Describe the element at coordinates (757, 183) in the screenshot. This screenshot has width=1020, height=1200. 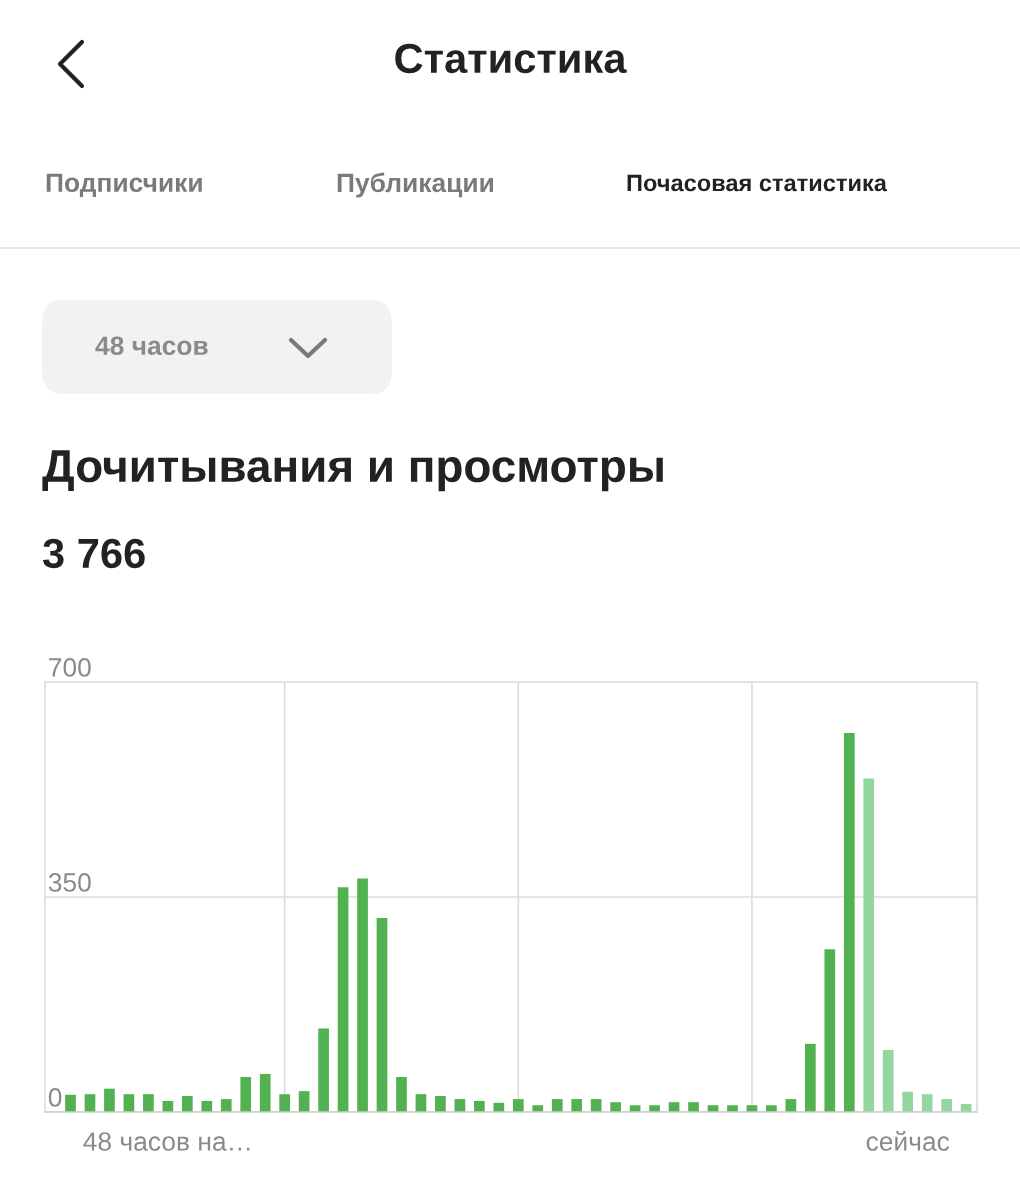
I see `text: Почасовая статистика` at that location.